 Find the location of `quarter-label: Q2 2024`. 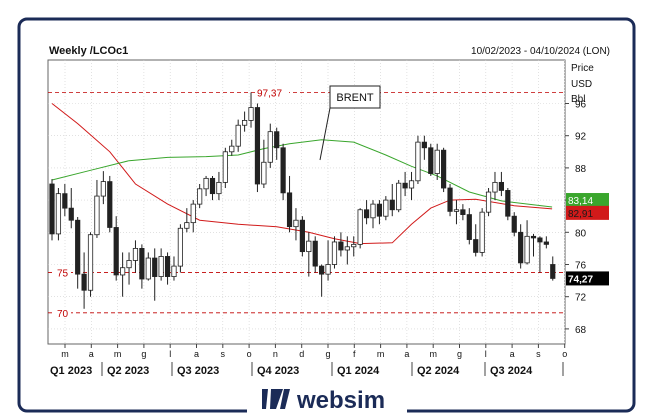

quarter-label: Q2 2024 is located at coordinates (438, 371).